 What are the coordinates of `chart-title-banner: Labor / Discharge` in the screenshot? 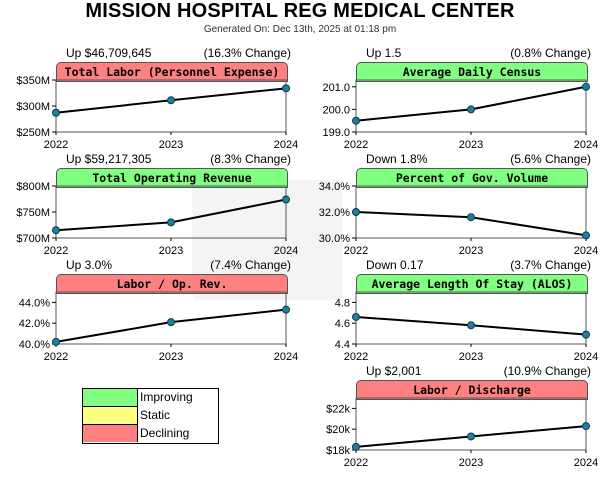 It's located at (472, 390).